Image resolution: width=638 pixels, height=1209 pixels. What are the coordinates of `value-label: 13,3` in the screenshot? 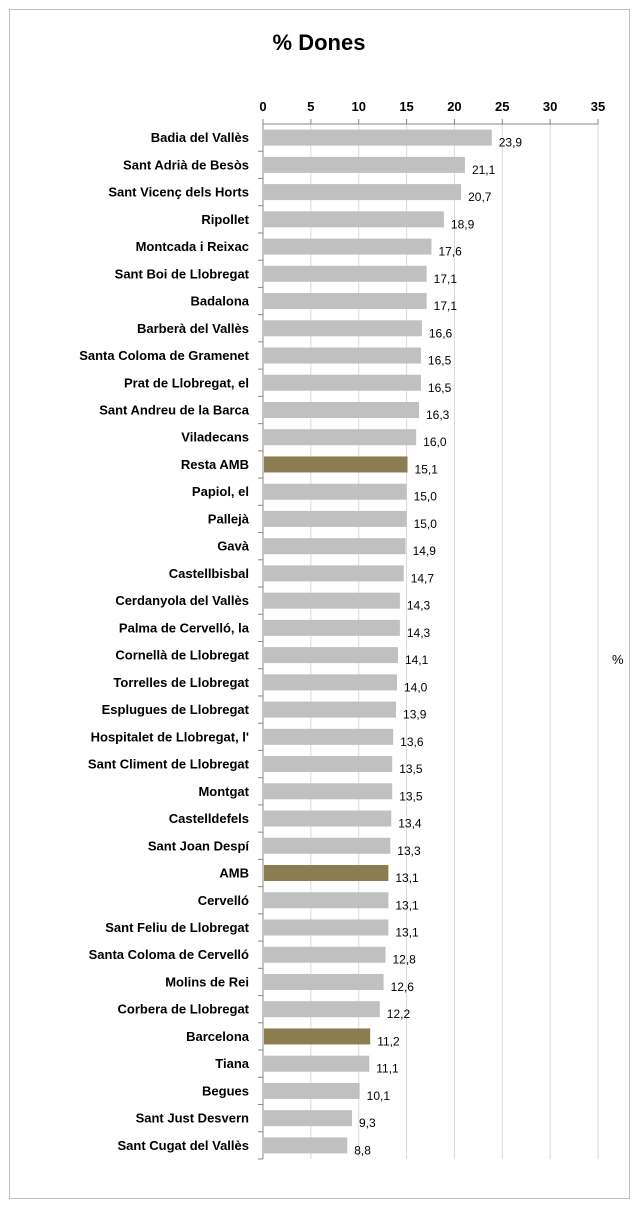 It's located at (409, 851).